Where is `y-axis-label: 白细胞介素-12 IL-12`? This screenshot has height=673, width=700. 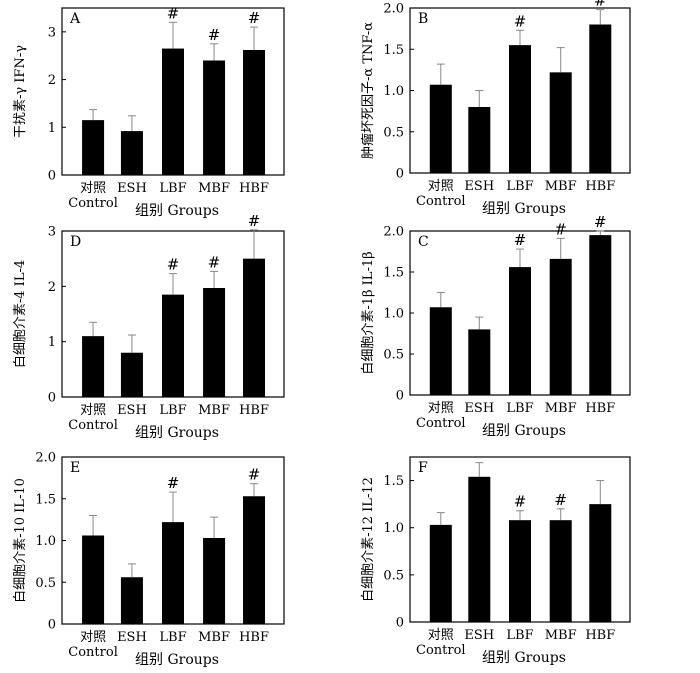
y-axis-label: 白细胞介素-12 IL-12 is located at coordinates (368, 539).